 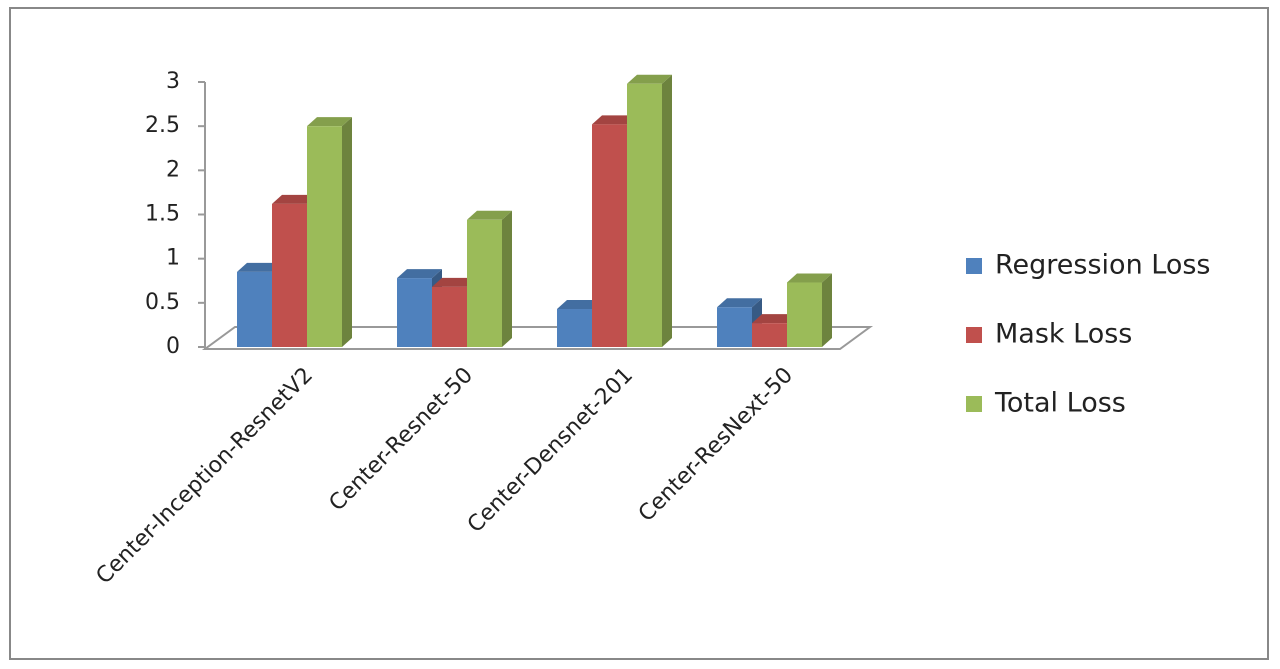 What do you see at coordinates (173, 169) in the screenshot?
I see `y-tick-label: 2` at bounding box center [173, 169].